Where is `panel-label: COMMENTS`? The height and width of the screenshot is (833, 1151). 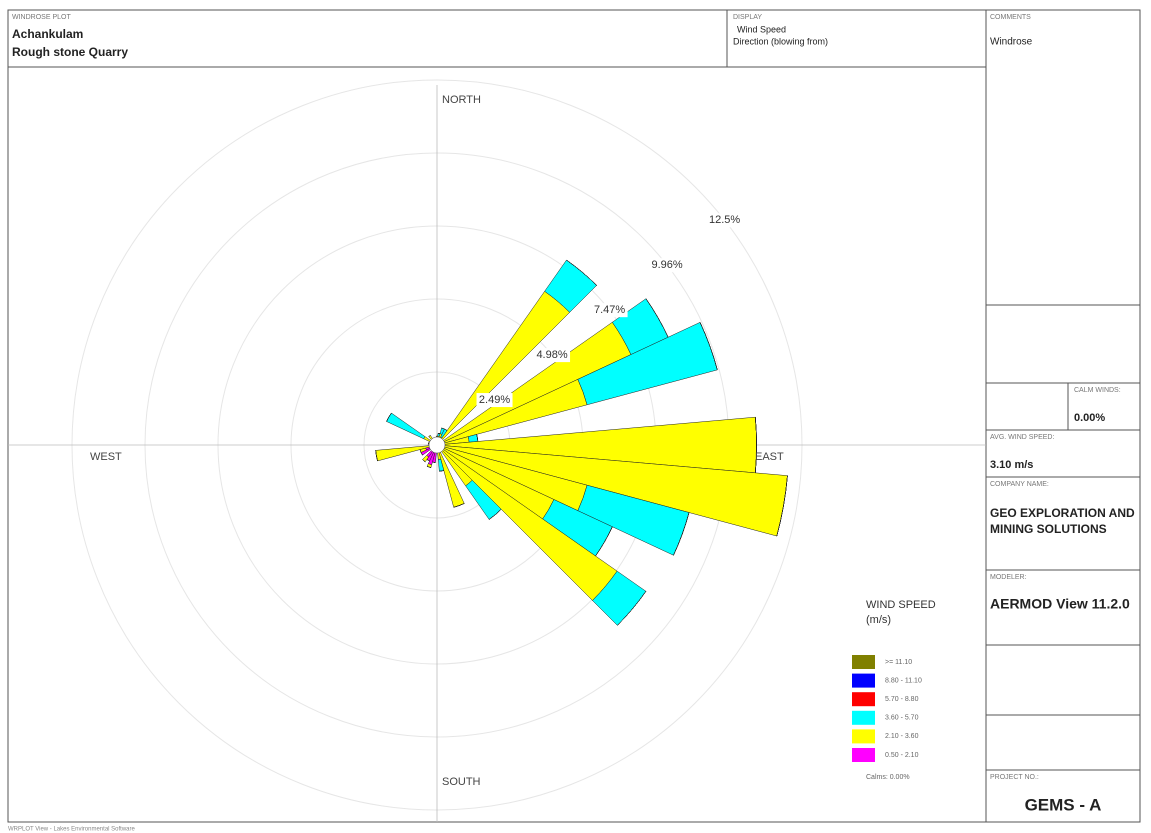 panel-label: COMMENTS is located at coordinates (1010, 17).